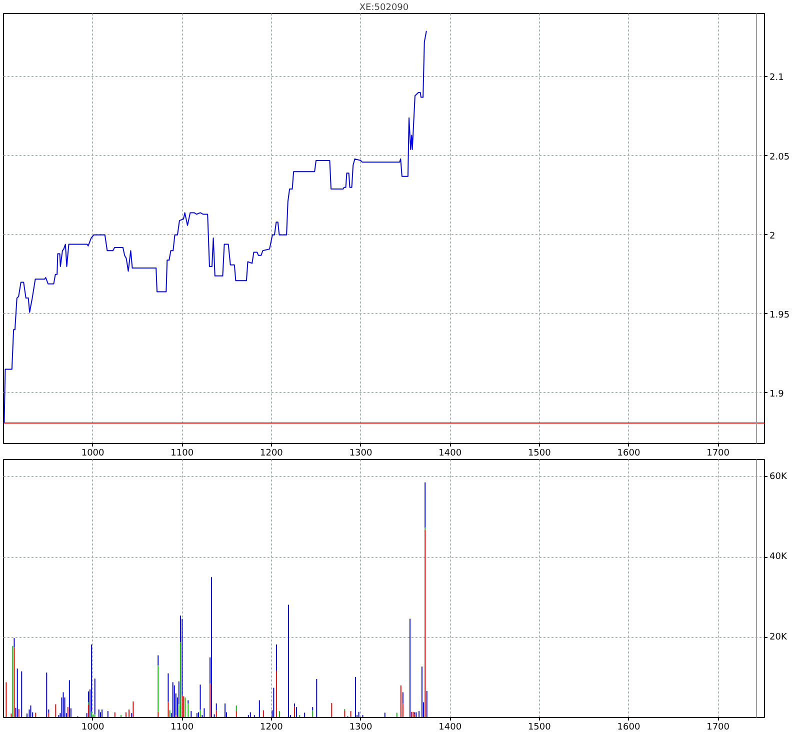 This screenshot has height=747, width=800. I want to click on y-tick-label: 1.9, so click(777, 394).